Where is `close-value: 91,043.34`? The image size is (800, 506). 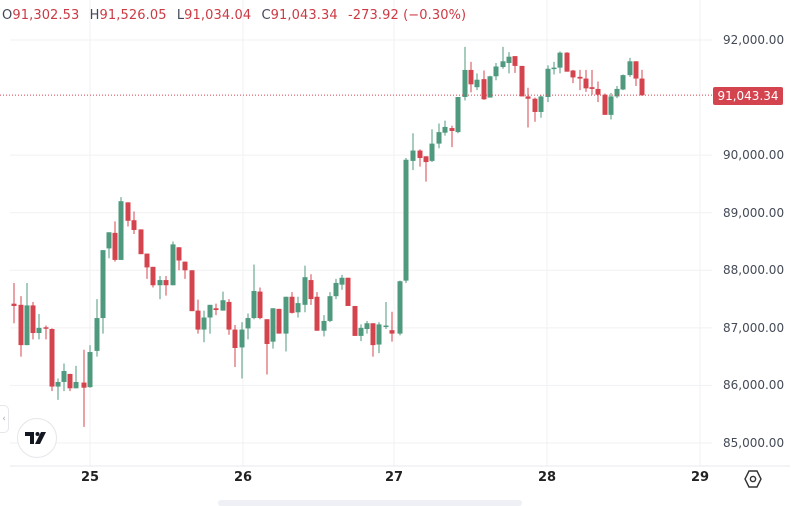
close-value: 91,043.34 is located at coordinates (304, 15).